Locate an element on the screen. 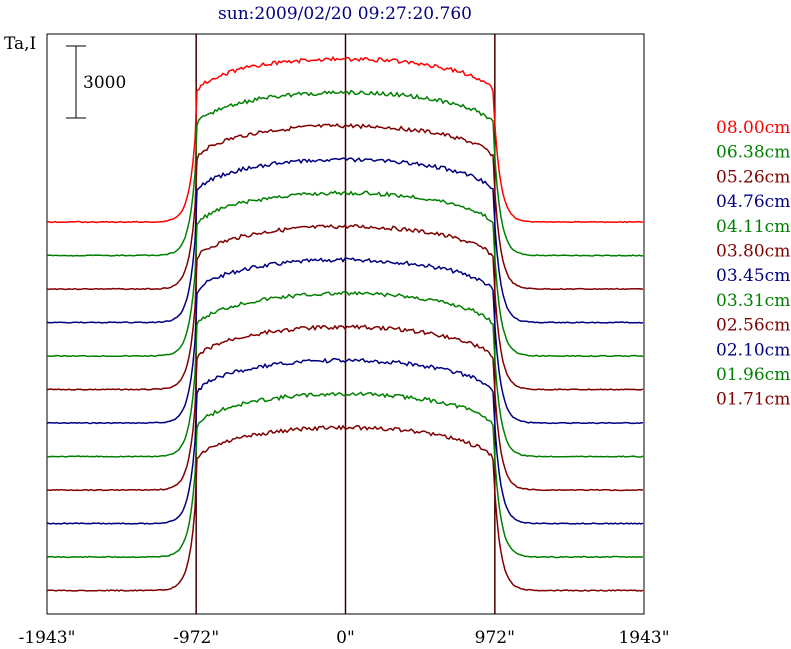 The height and width of the screenshot is (649, 791). scale-bar-label: 3000 is located at coordinates (104, 83).